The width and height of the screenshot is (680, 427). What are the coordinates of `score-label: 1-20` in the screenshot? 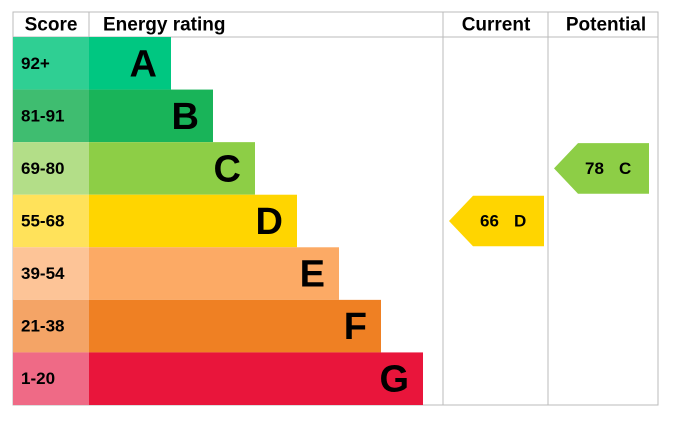 It's located at (38, 378).